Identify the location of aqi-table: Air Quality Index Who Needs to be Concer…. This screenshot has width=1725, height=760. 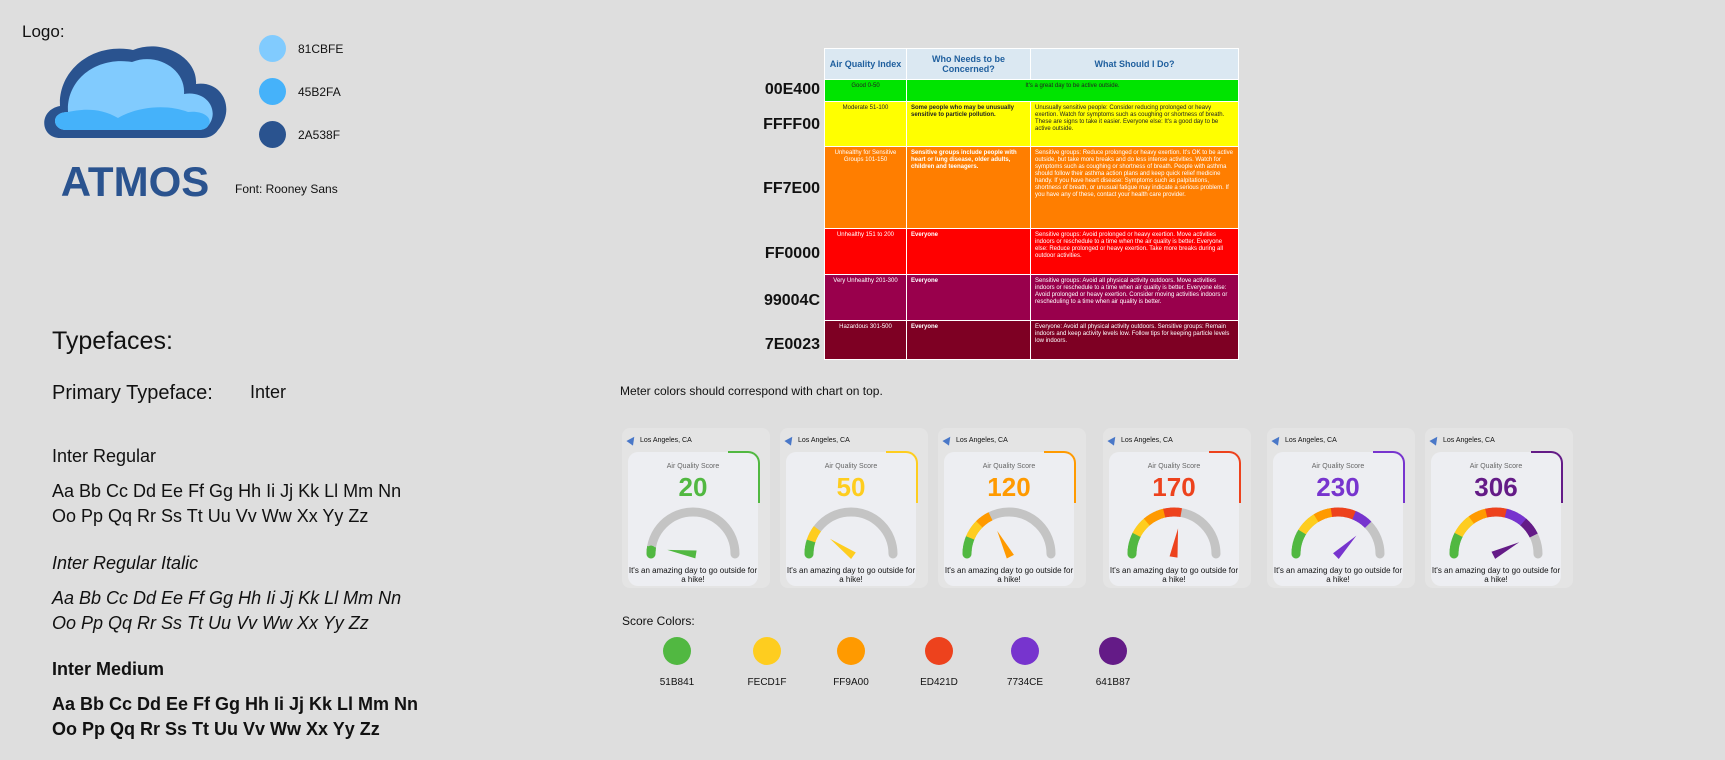
(1031, 204).